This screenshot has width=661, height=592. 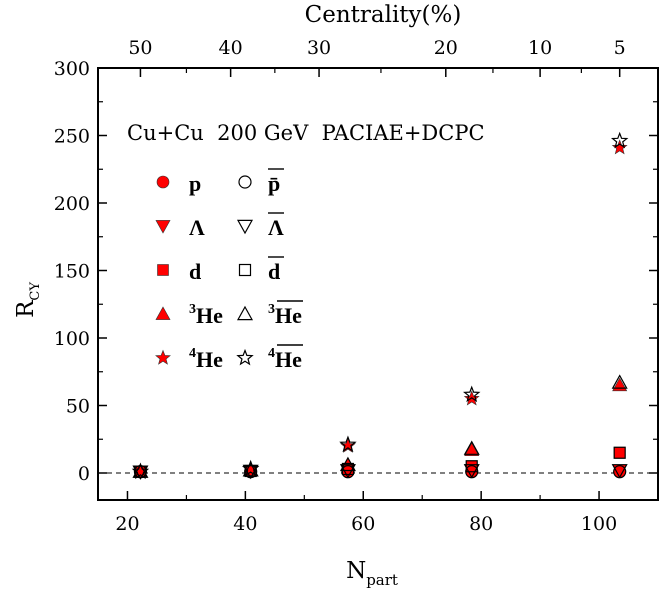 What do you see at coordinates (72, 339) in the screenshot?
I see `y-tick-label: 100` at bounding box center [72, 339].